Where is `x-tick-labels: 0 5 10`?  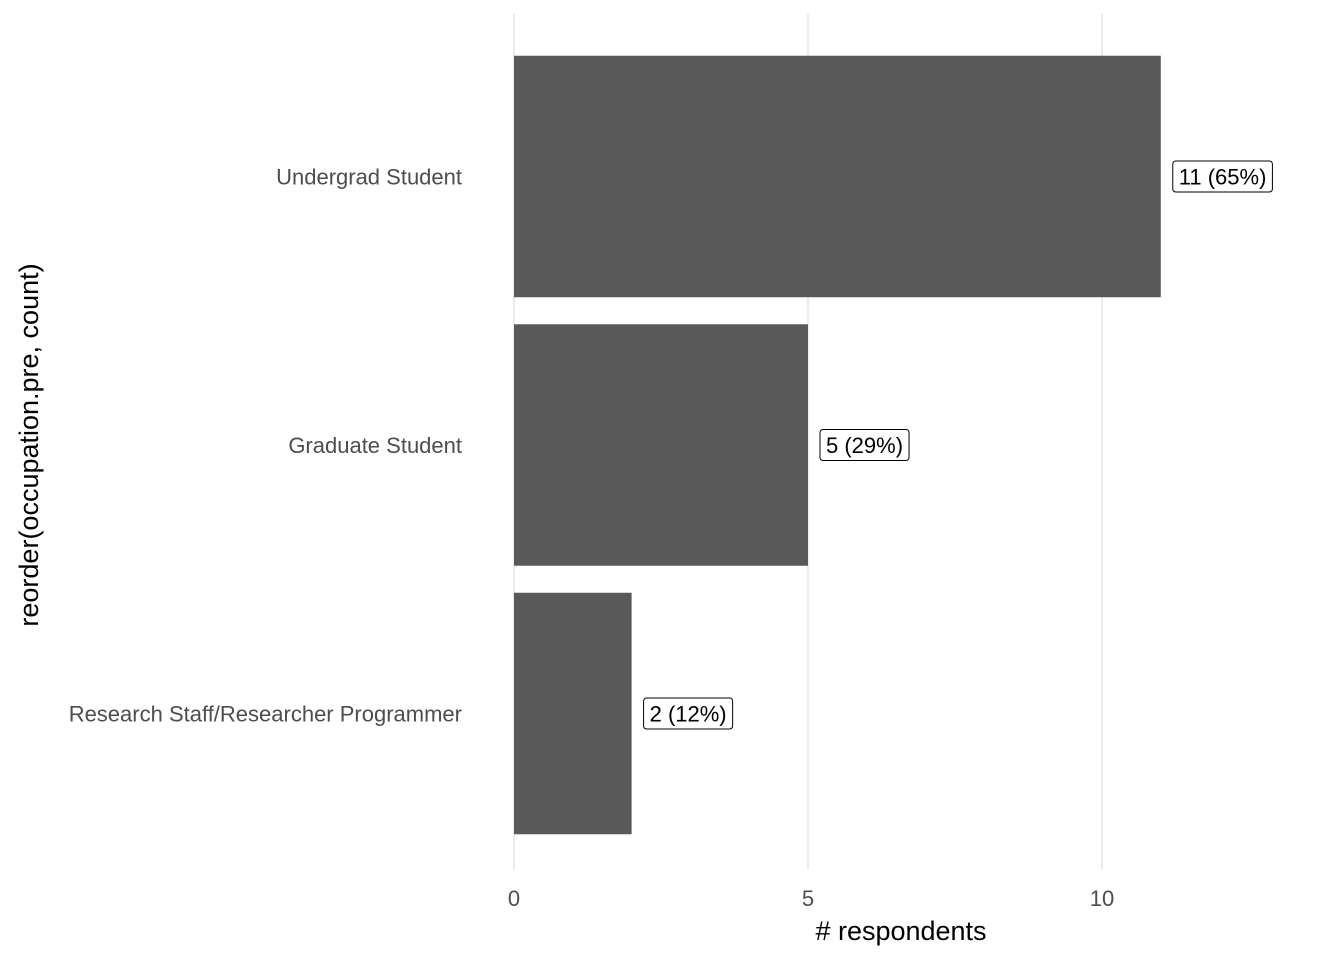 x-tick-labels: 0 5 10 is located at coordinates (811, 898).